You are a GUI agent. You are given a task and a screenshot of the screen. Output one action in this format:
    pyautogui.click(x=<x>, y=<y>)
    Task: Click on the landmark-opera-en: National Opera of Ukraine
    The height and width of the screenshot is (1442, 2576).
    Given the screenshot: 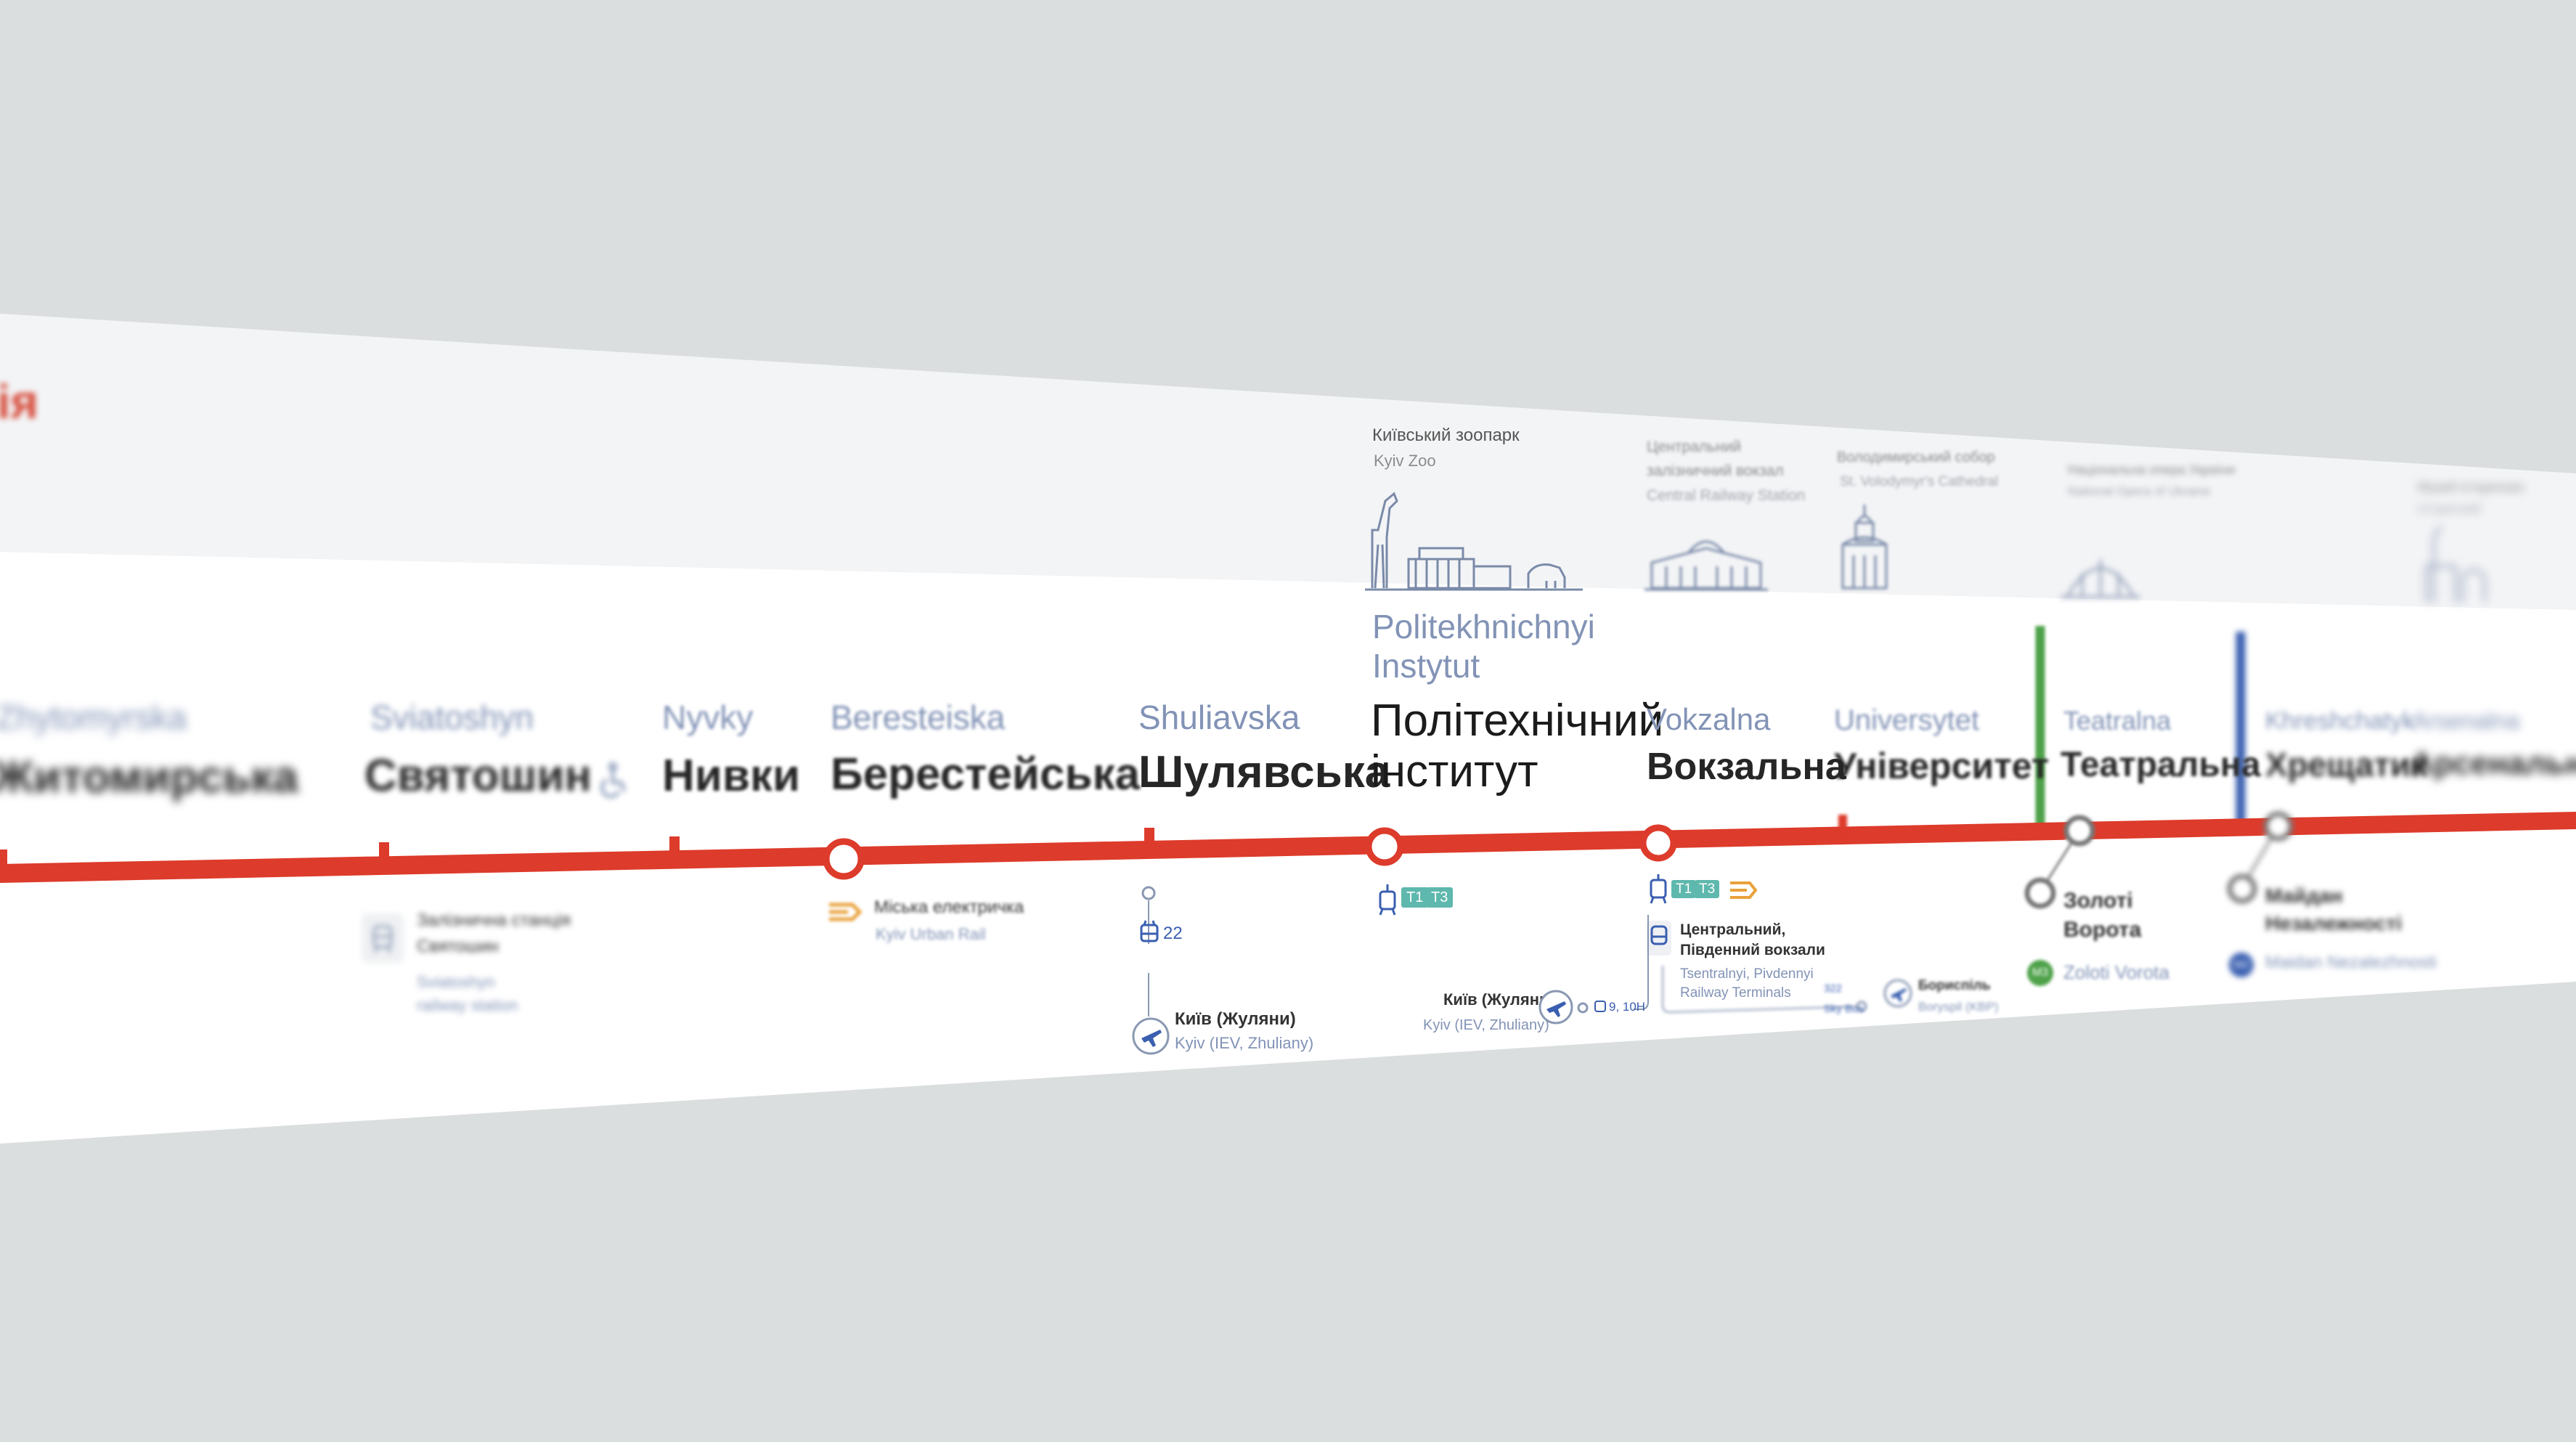 What is the action you would take?
    pyautogui.click(x=2139, y=491)
    